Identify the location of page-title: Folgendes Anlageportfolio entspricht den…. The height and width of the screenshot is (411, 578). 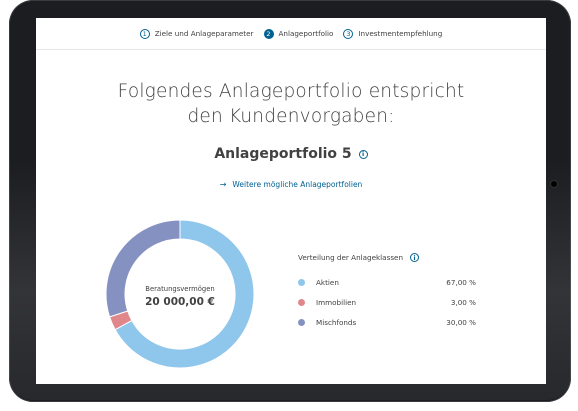
(291, 104).